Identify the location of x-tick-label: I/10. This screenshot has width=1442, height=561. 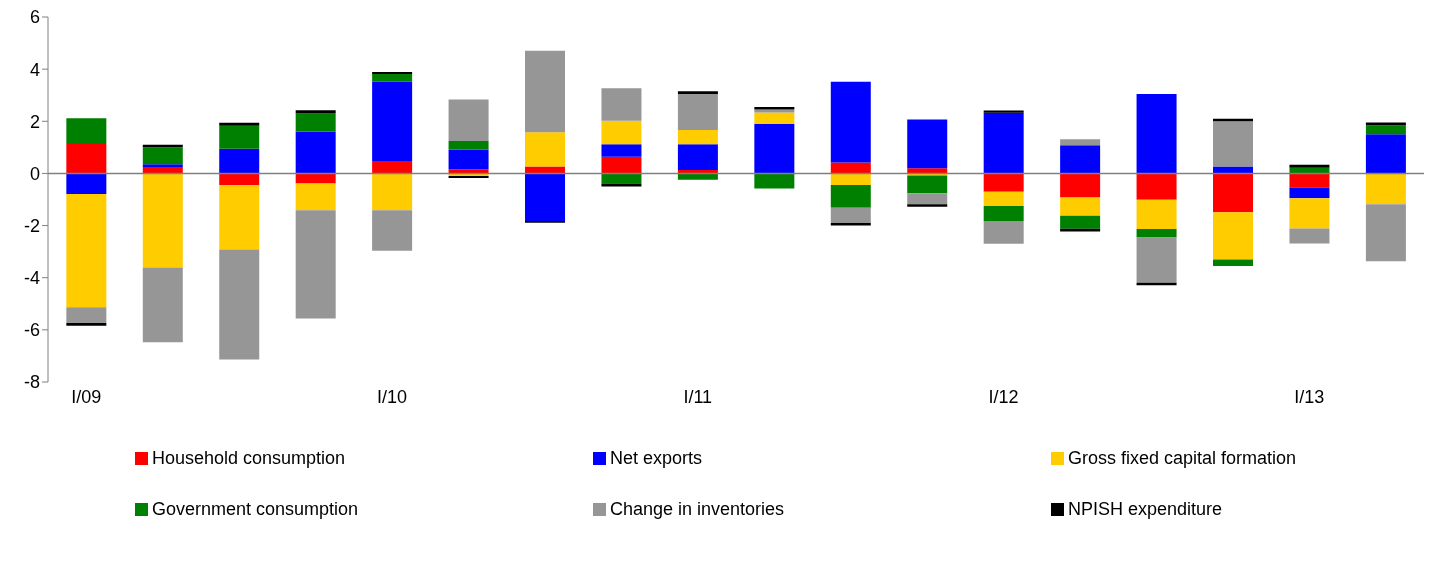
(392, 396).